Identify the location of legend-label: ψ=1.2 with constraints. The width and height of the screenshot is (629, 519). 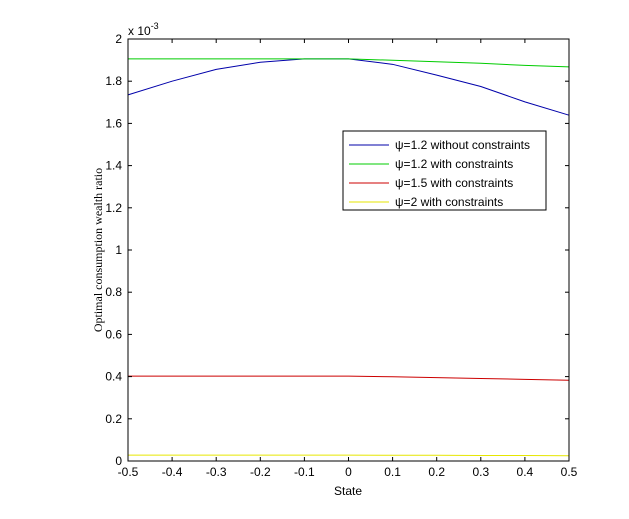
(454, 164).